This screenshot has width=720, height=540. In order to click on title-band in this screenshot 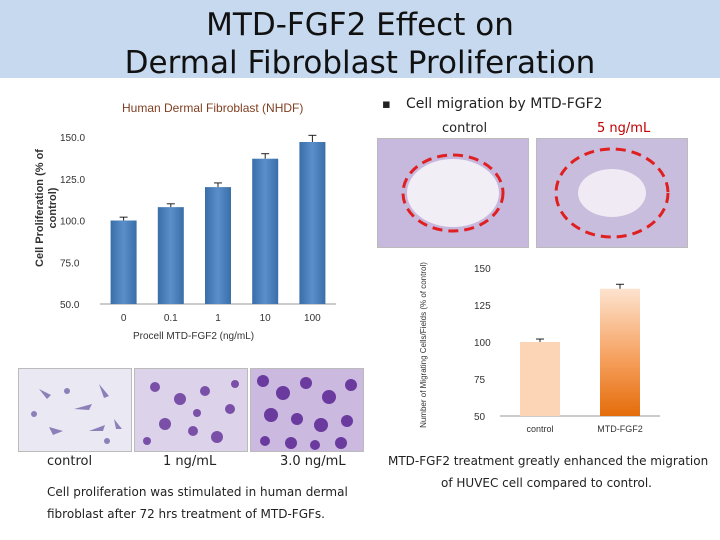, I will do `click(360, 39)`.